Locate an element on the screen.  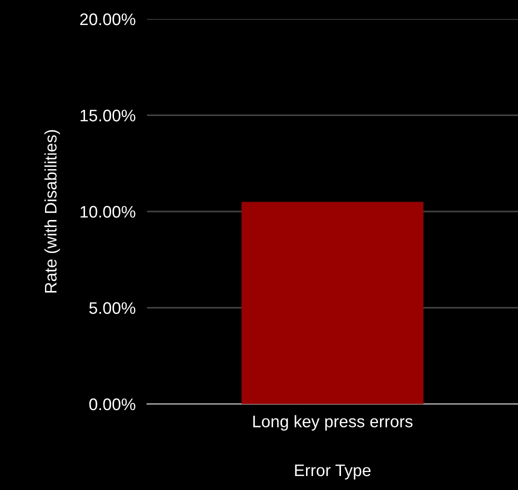
y-tick-label: 5.00% is located at coordinates (112, 308).